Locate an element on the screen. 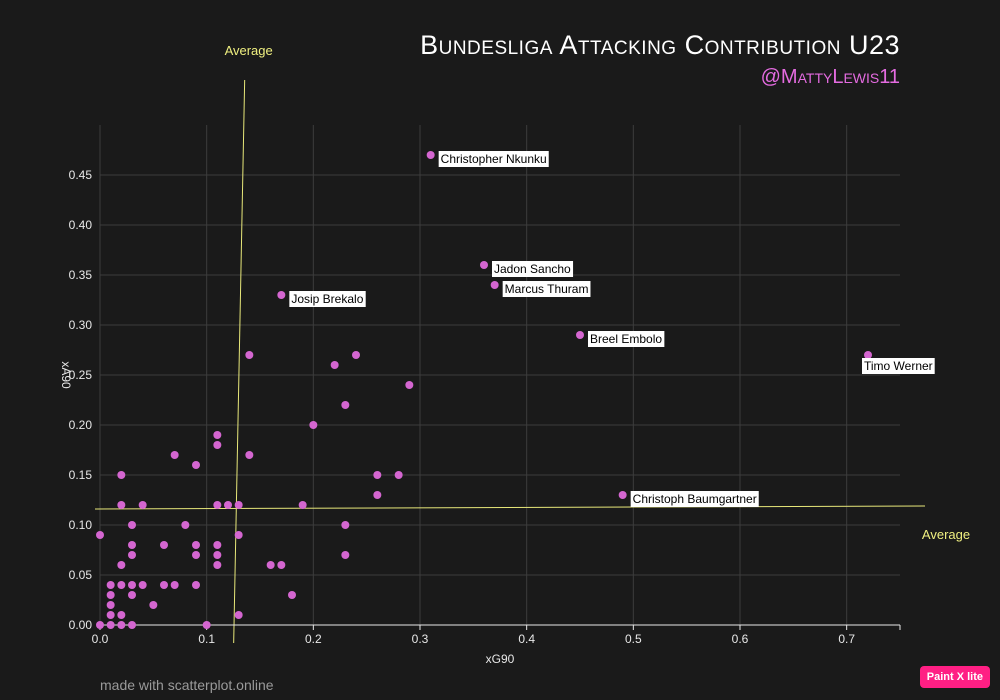 The width and height of the screenshot is (1000, 700). average-x-line is located at coordinates (239, 361).